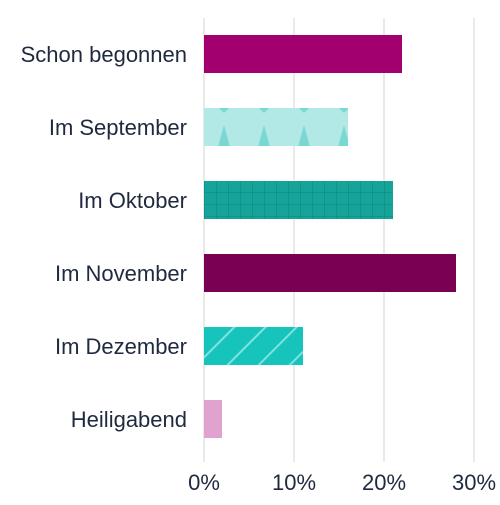  Describe the element at coordinates (121, 346) in the screenshot. I see `category-label: Im Dezember` at that location.